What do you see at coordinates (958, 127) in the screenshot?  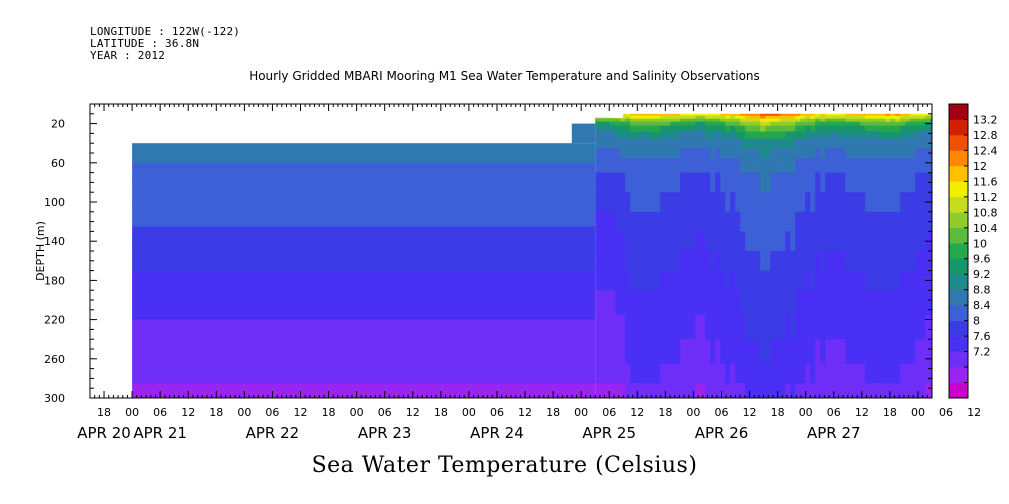 I see `colorbar-swatch` at bounding box center [958, 127].